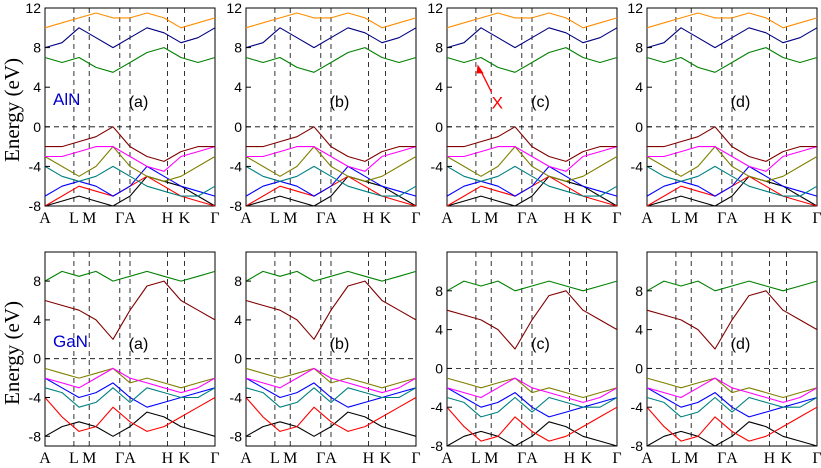 The height and width of the screenshot is (468, 821). I want to click on band-green, so click(532, 60).